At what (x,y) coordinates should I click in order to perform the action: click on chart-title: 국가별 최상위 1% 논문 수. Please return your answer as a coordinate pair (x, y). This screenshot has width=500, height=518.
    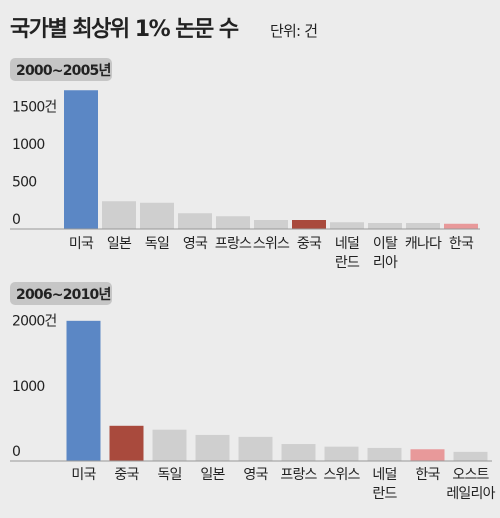
    Looking at the image, I should click on (124, 29).